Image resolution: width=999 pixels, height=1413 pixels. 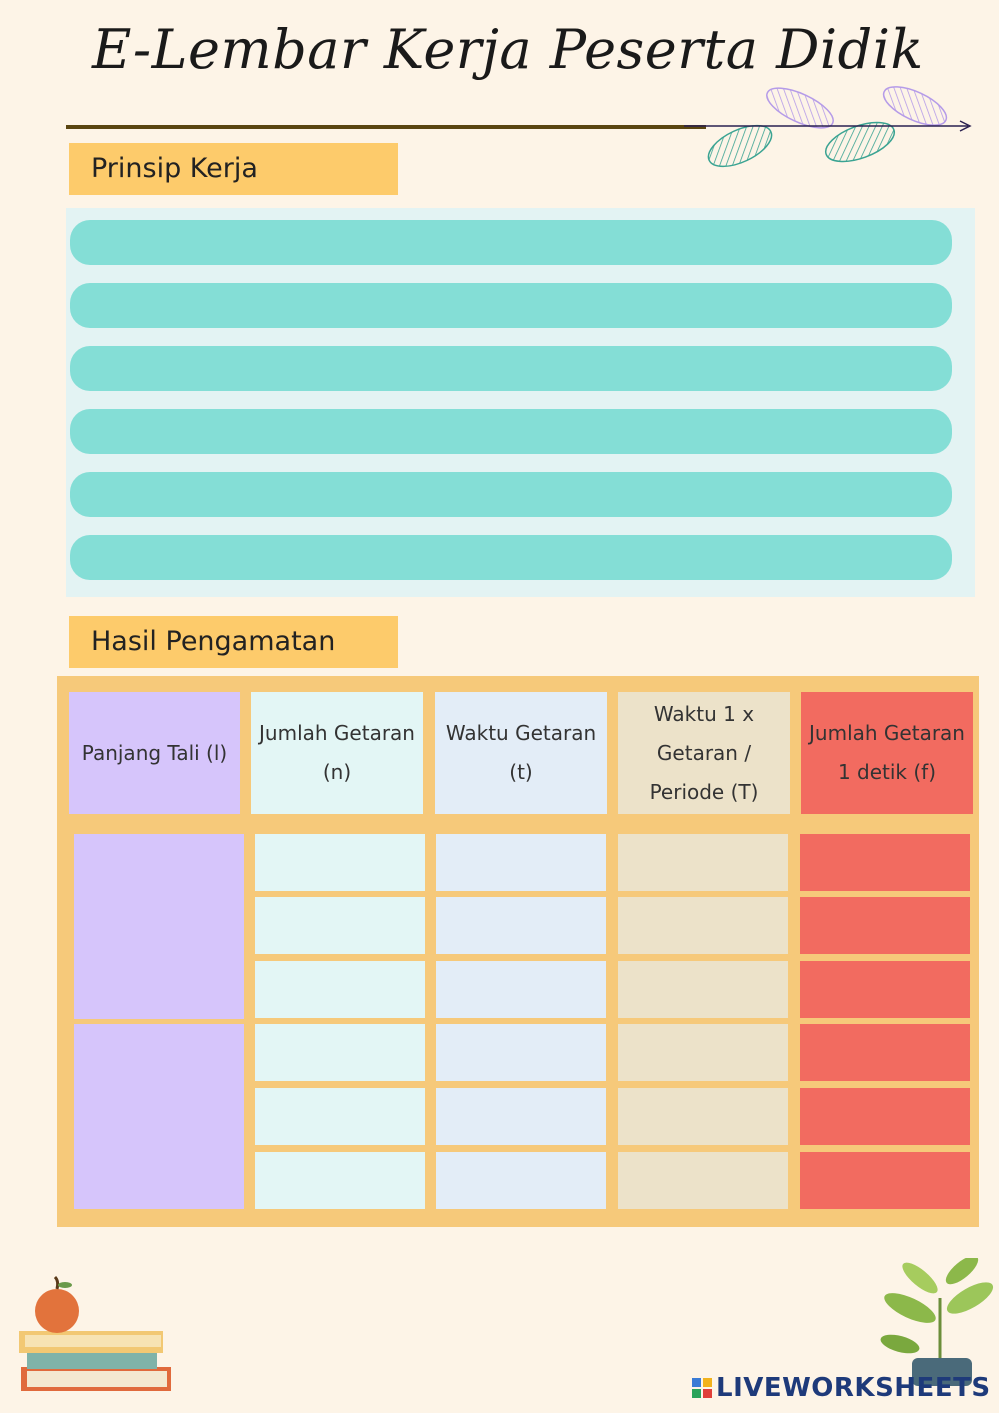 I want to click on title-divider, so click(x=386, y=127).